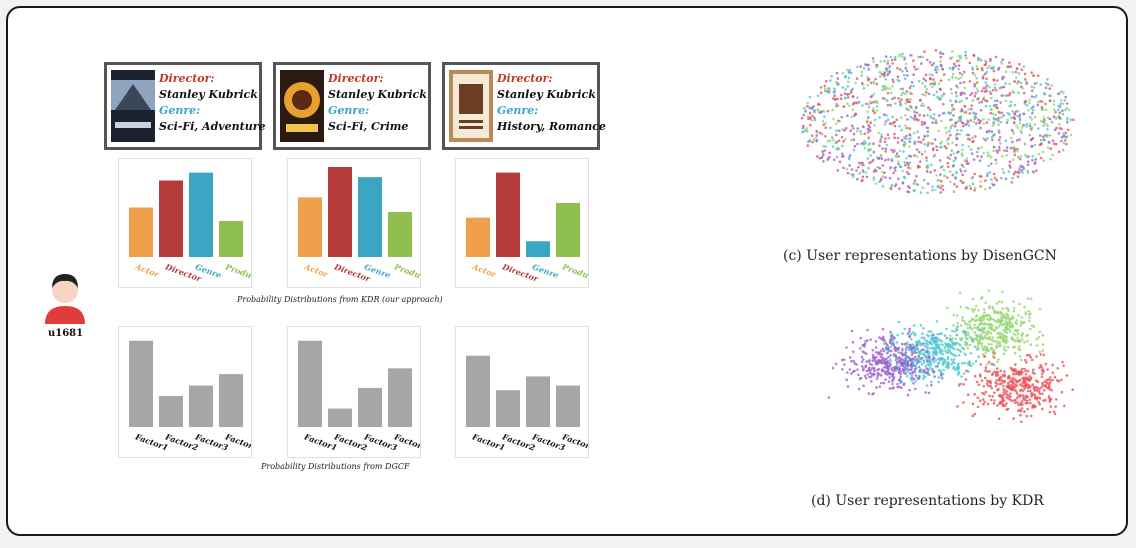 The width and height of the screenshot is (1136, 548). I want to click on tick-label: Factor2, so click(518, 442).